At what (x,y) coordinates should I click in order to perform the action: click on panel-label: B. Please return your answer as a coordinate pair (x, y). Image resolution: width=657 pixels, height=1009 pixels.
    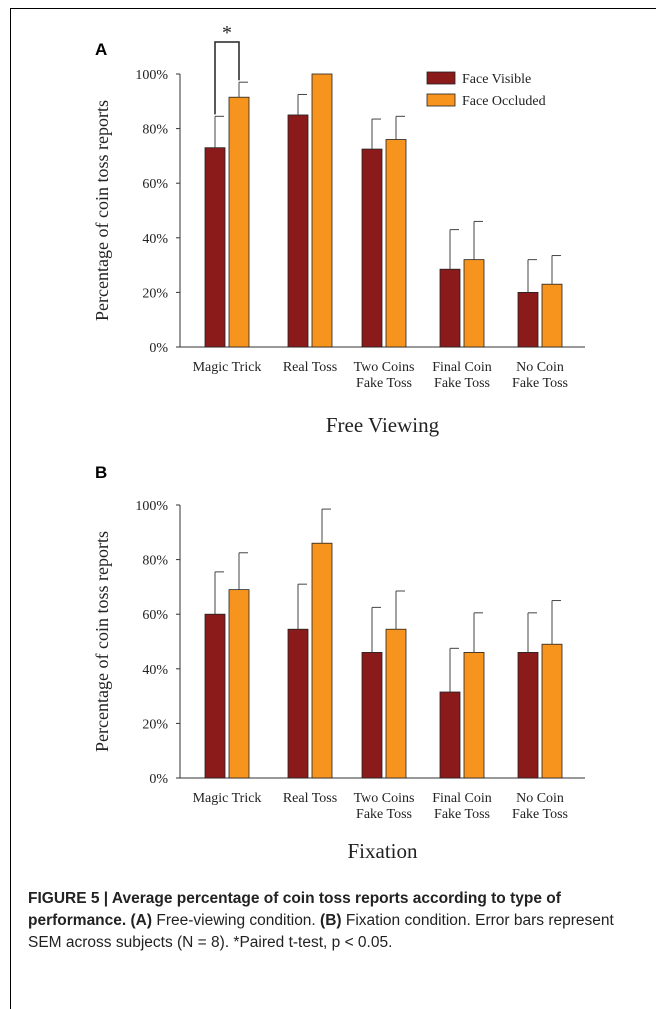
    Looking at the image, I should click on (101, 472).